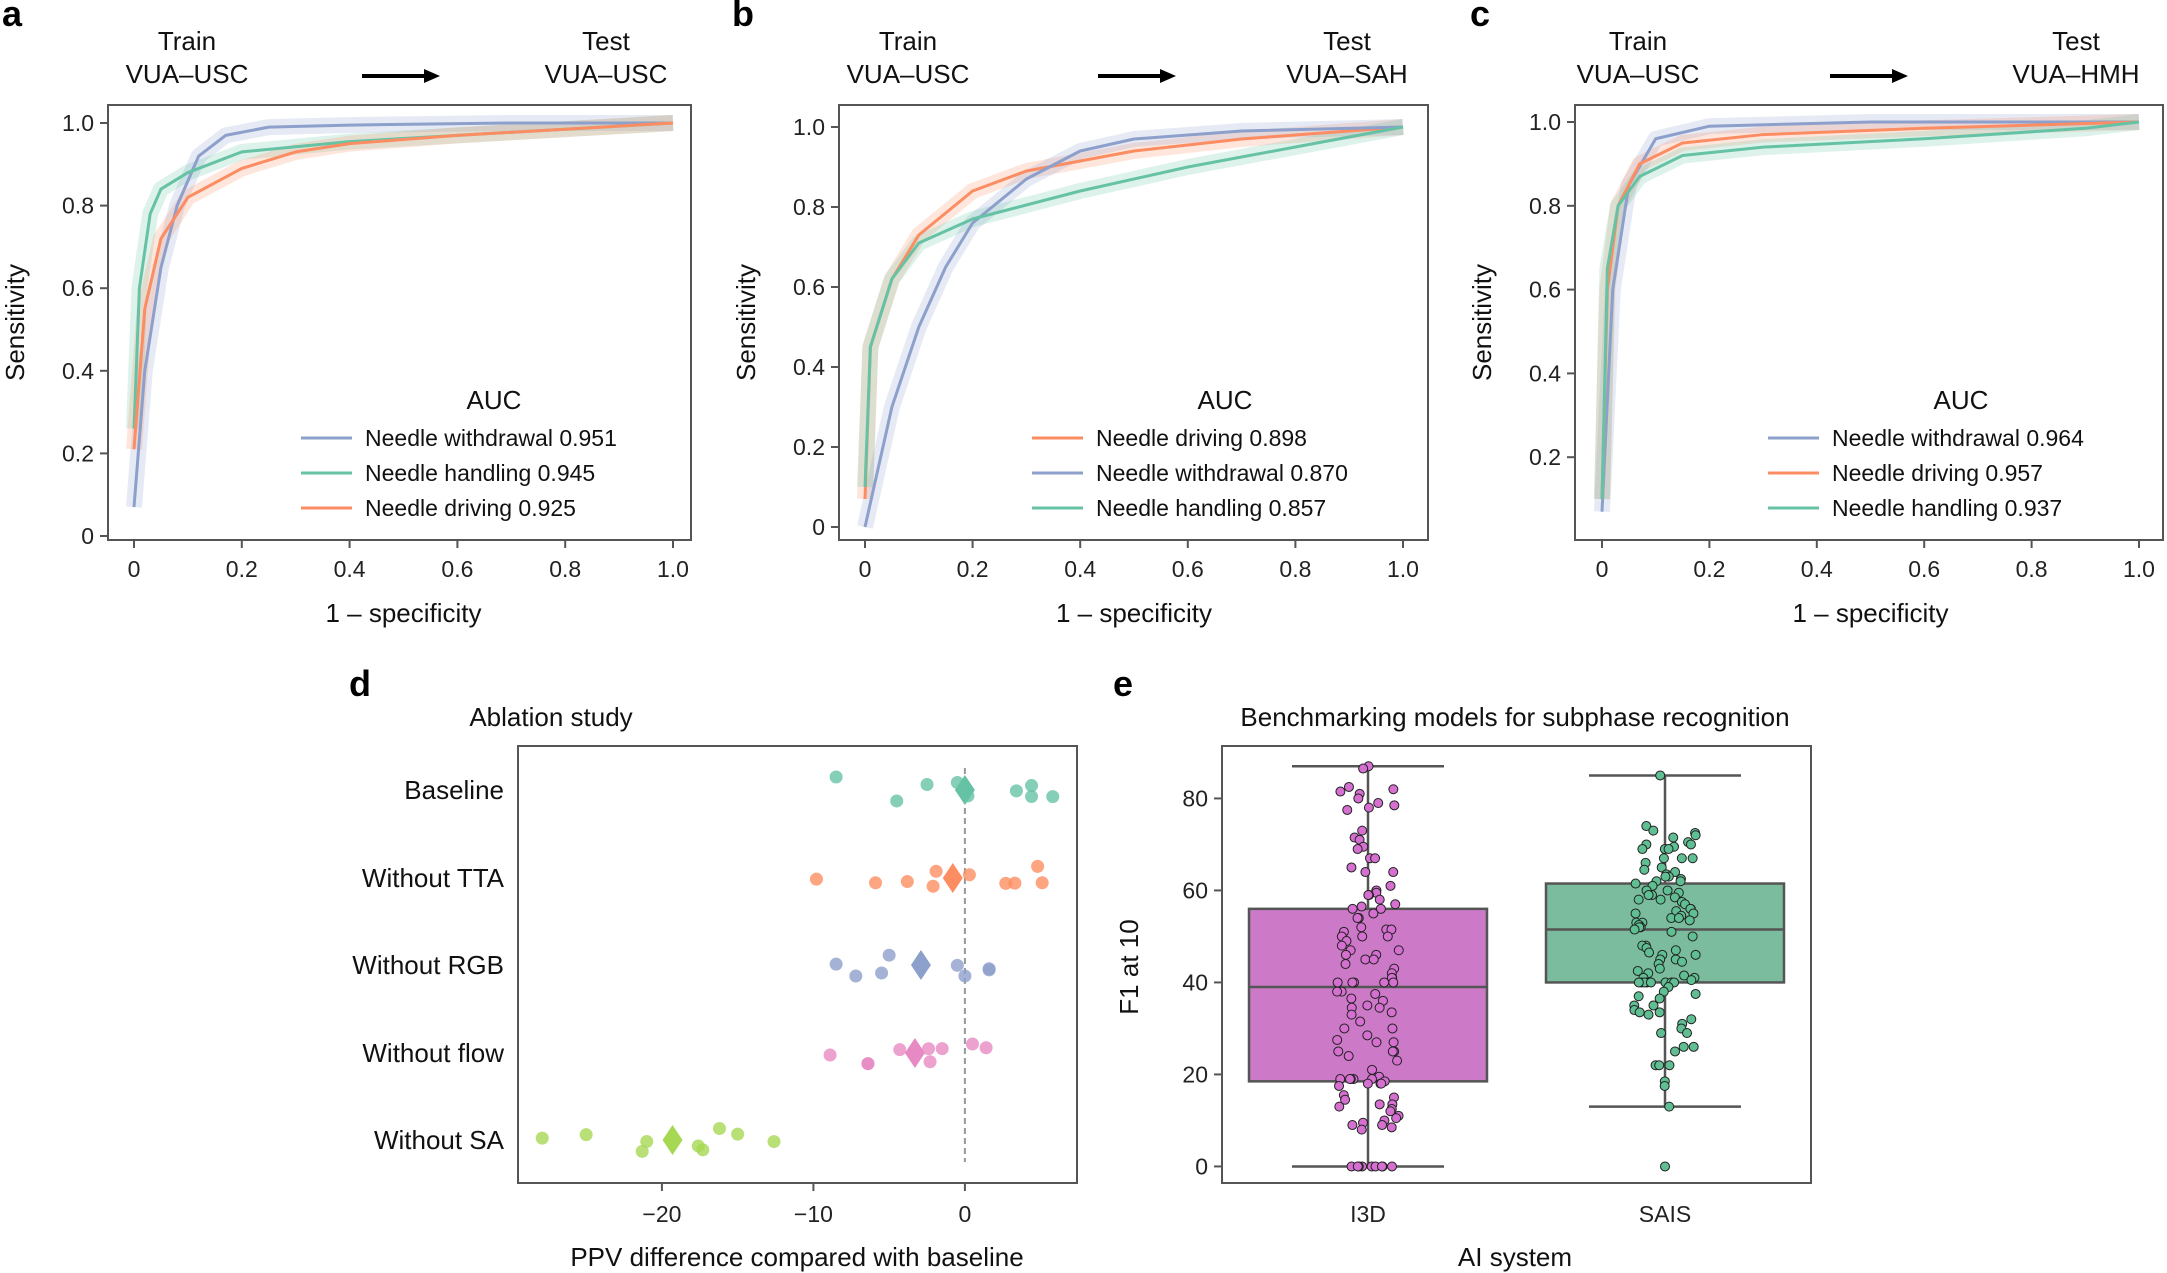 Image resolution: width=2167 pixels, height=1273 pixels. What do you see at coordinates (1195, 798) in the screenshot?
I see `y-tick-label: 80` at bounding box center [1195, 798].